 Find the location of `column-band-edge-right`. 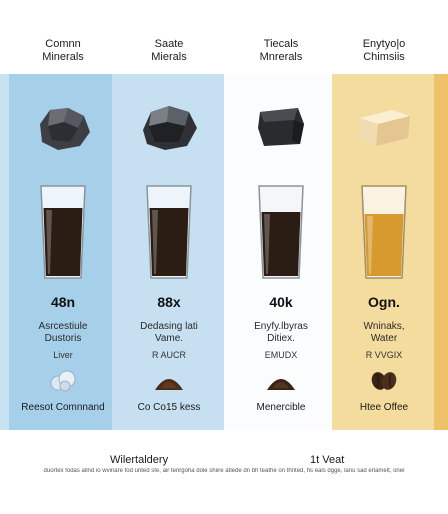

column-band-edge-right is located at coordinates (441, 252).